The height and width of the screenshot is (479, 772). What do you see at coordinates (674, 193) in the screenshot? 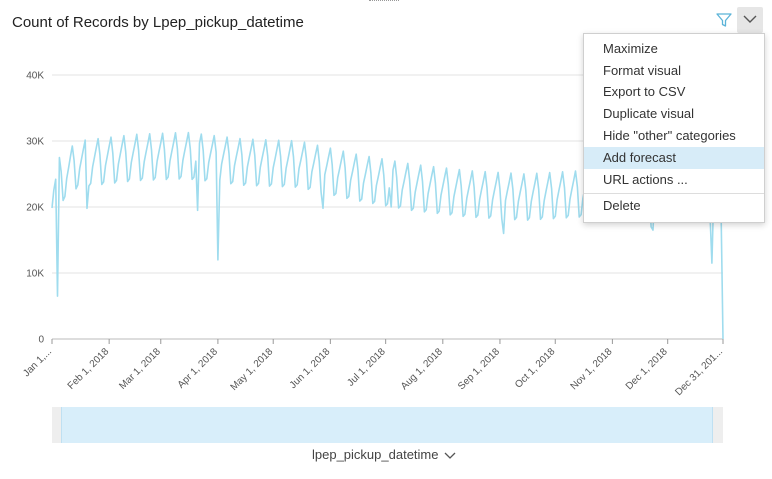
I see `menu-separator` at bounding box center [674, 193].